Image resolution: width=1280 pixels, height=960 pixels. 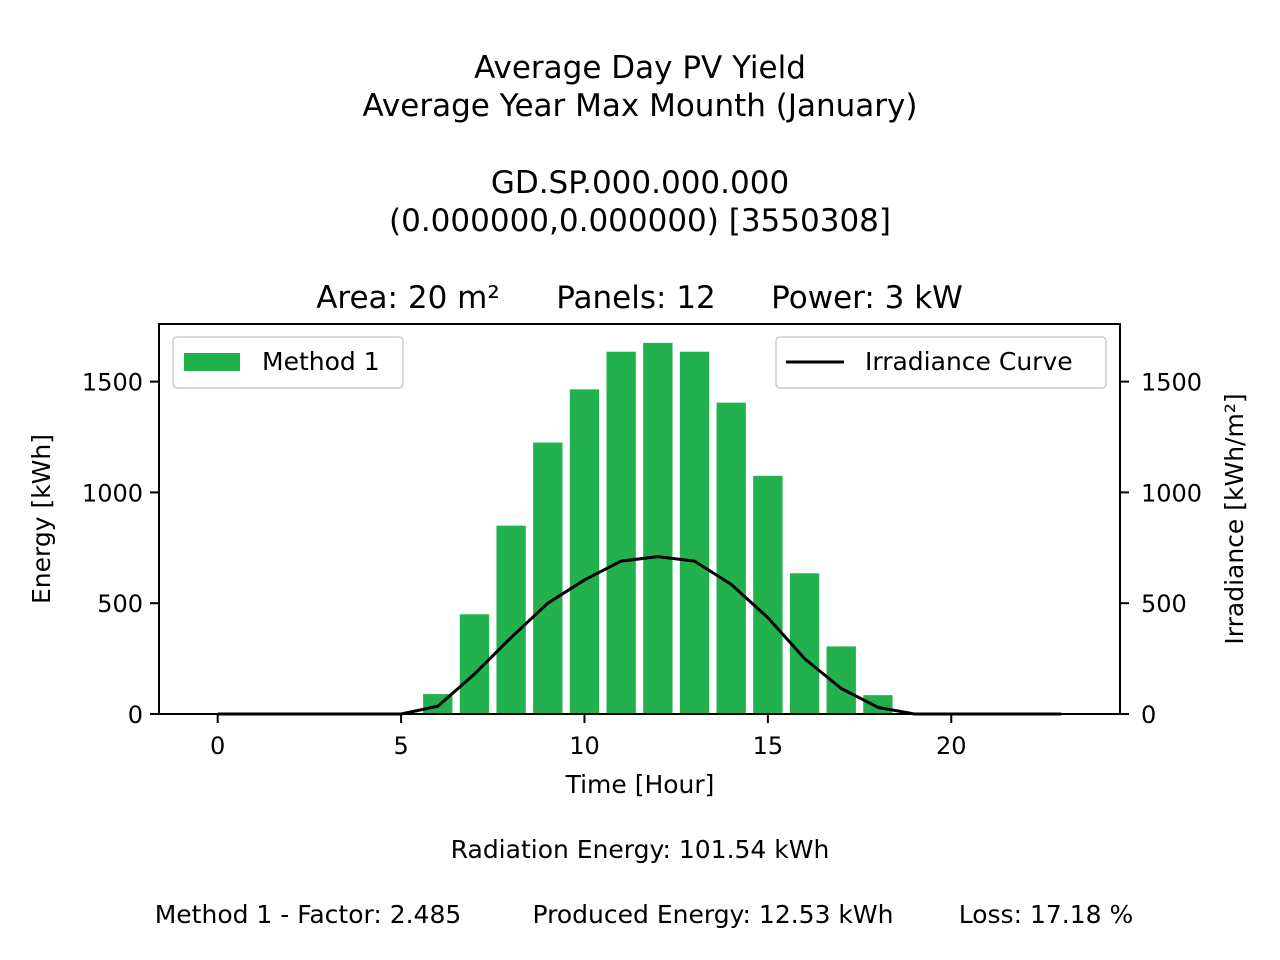 What do you see at coordinates (640, 106) in the screenshot?
I see `chart-title-line-2: Average Year Max Mounth (January)` at bounding box center [640, 106].